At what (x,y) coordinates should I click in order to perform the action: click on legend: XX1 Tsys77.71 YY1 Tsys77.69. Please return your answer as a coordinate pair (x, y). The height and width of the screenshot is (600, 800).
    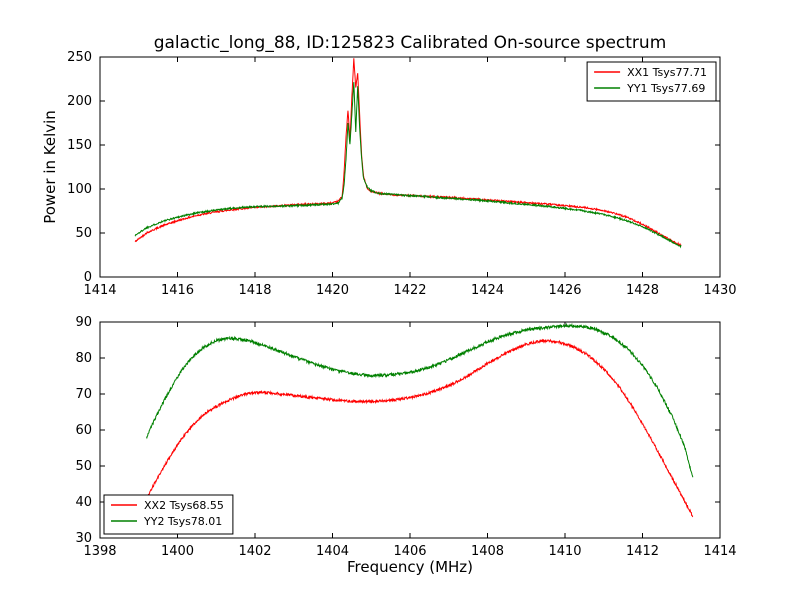
    Looking at the image, I should click on (651, 81).